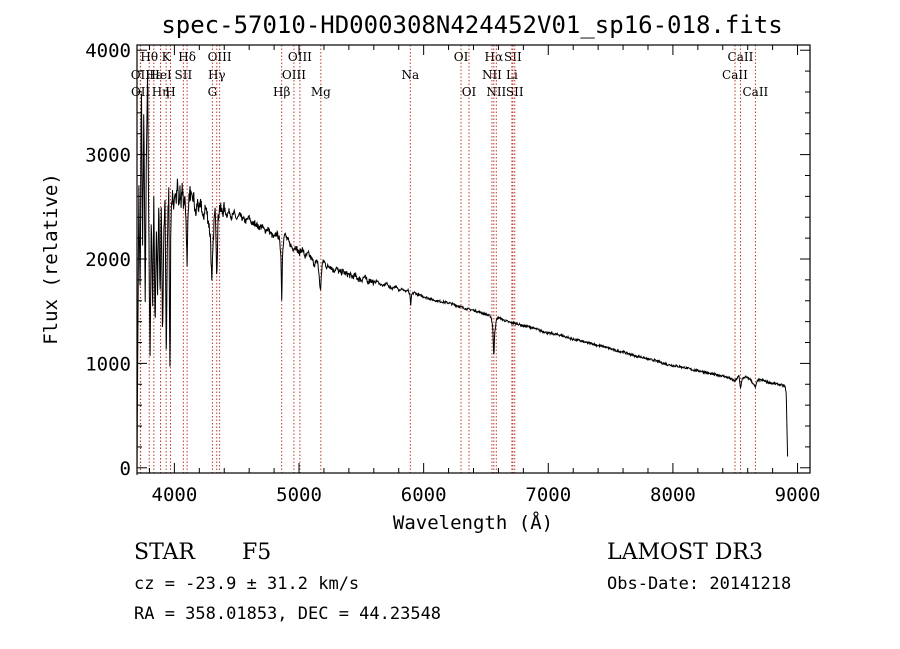 The height and width of the screenshot is (649, 900). I want to click on obs-date: Obs-Date: 20141218, so click(699, 584).